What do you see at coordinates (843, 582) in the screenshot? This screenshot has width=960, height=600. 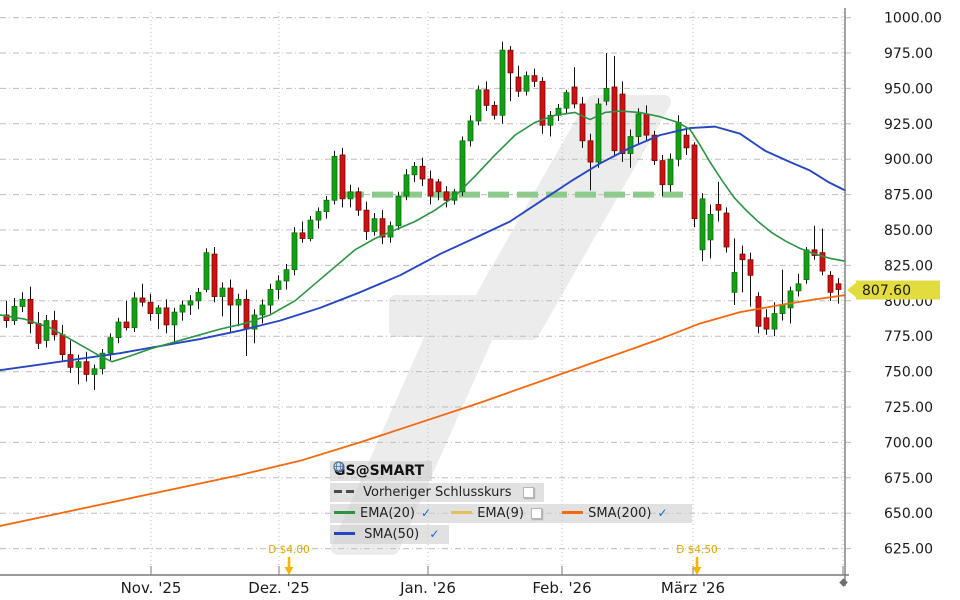 I see `axis-cursor` at bounding box center [843, 582].